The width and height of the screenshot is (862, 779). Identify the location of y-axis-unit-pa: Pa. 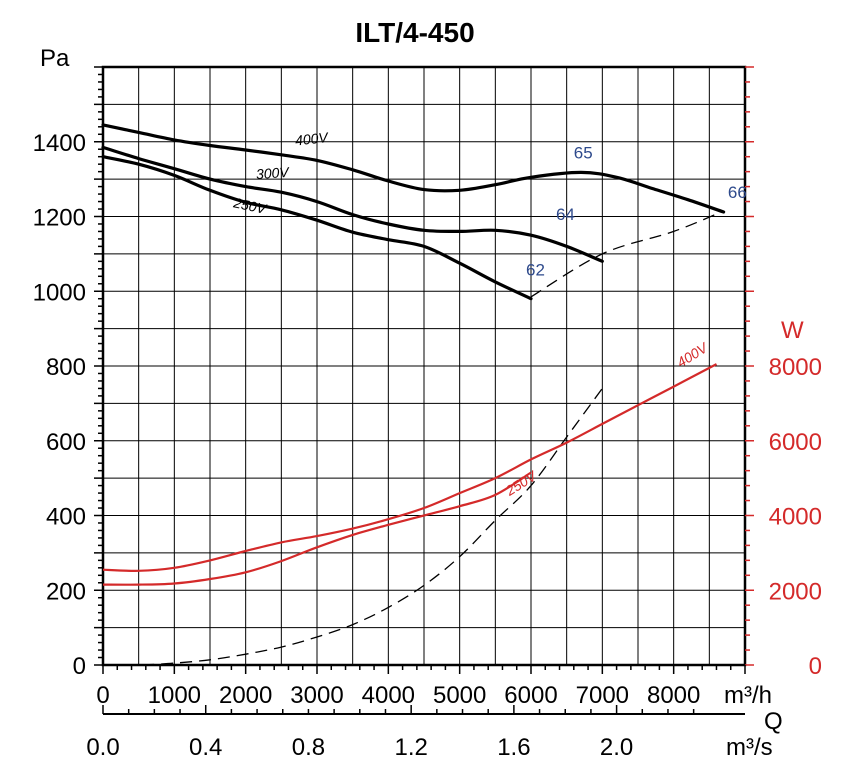
(55, 58).